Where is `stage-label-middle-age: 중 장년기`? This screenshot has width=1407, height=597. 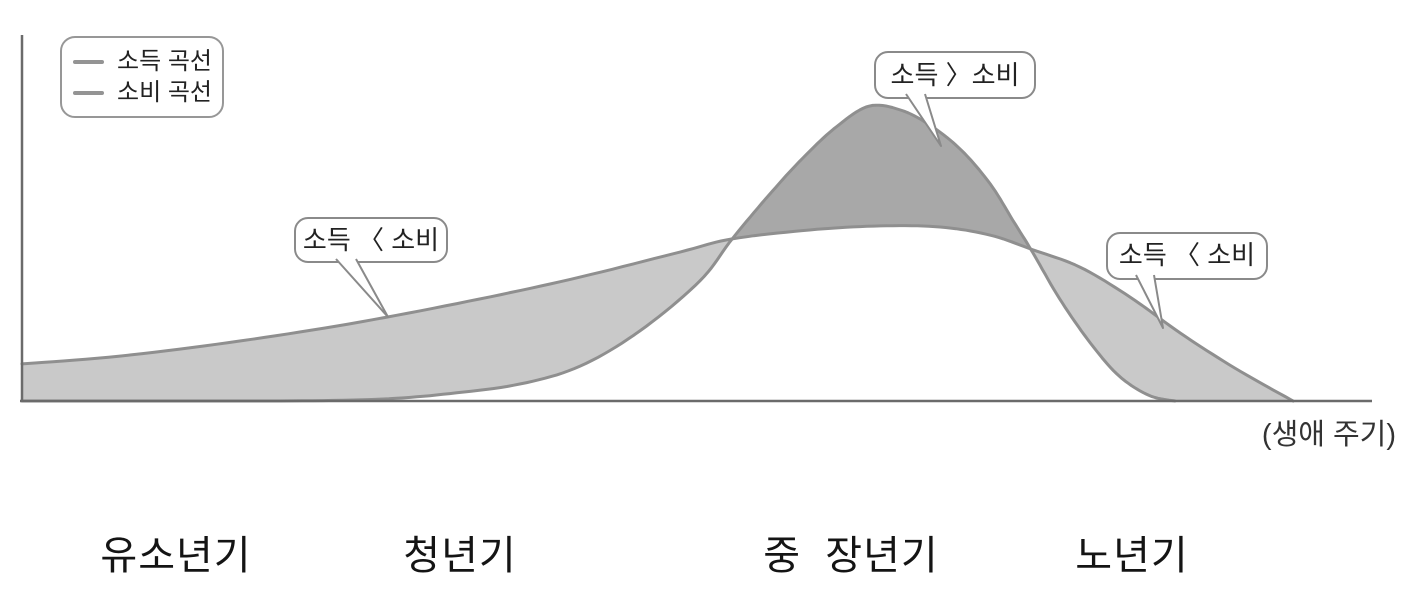 stage-label-middle-age: 중 장년기 is located at coordinates (851, 556).